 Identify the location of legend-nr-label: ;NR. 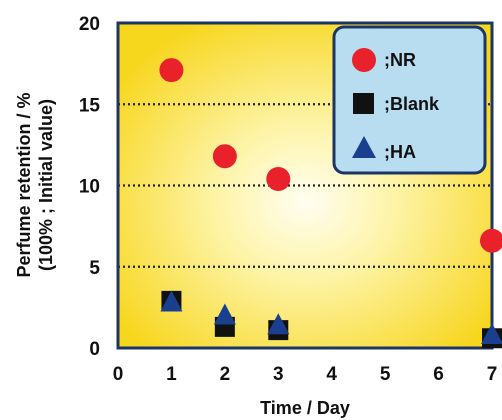
(400, 60).